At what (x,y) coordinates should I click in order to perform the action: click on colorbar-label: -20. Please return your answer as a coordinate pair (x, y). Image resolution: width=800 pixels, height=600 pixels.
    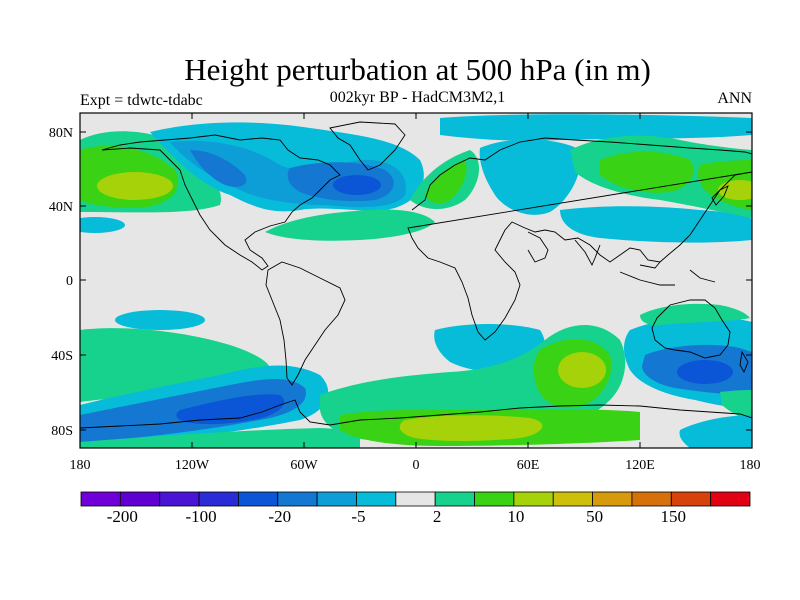
    Looking at the image, I should click on (280, 516).